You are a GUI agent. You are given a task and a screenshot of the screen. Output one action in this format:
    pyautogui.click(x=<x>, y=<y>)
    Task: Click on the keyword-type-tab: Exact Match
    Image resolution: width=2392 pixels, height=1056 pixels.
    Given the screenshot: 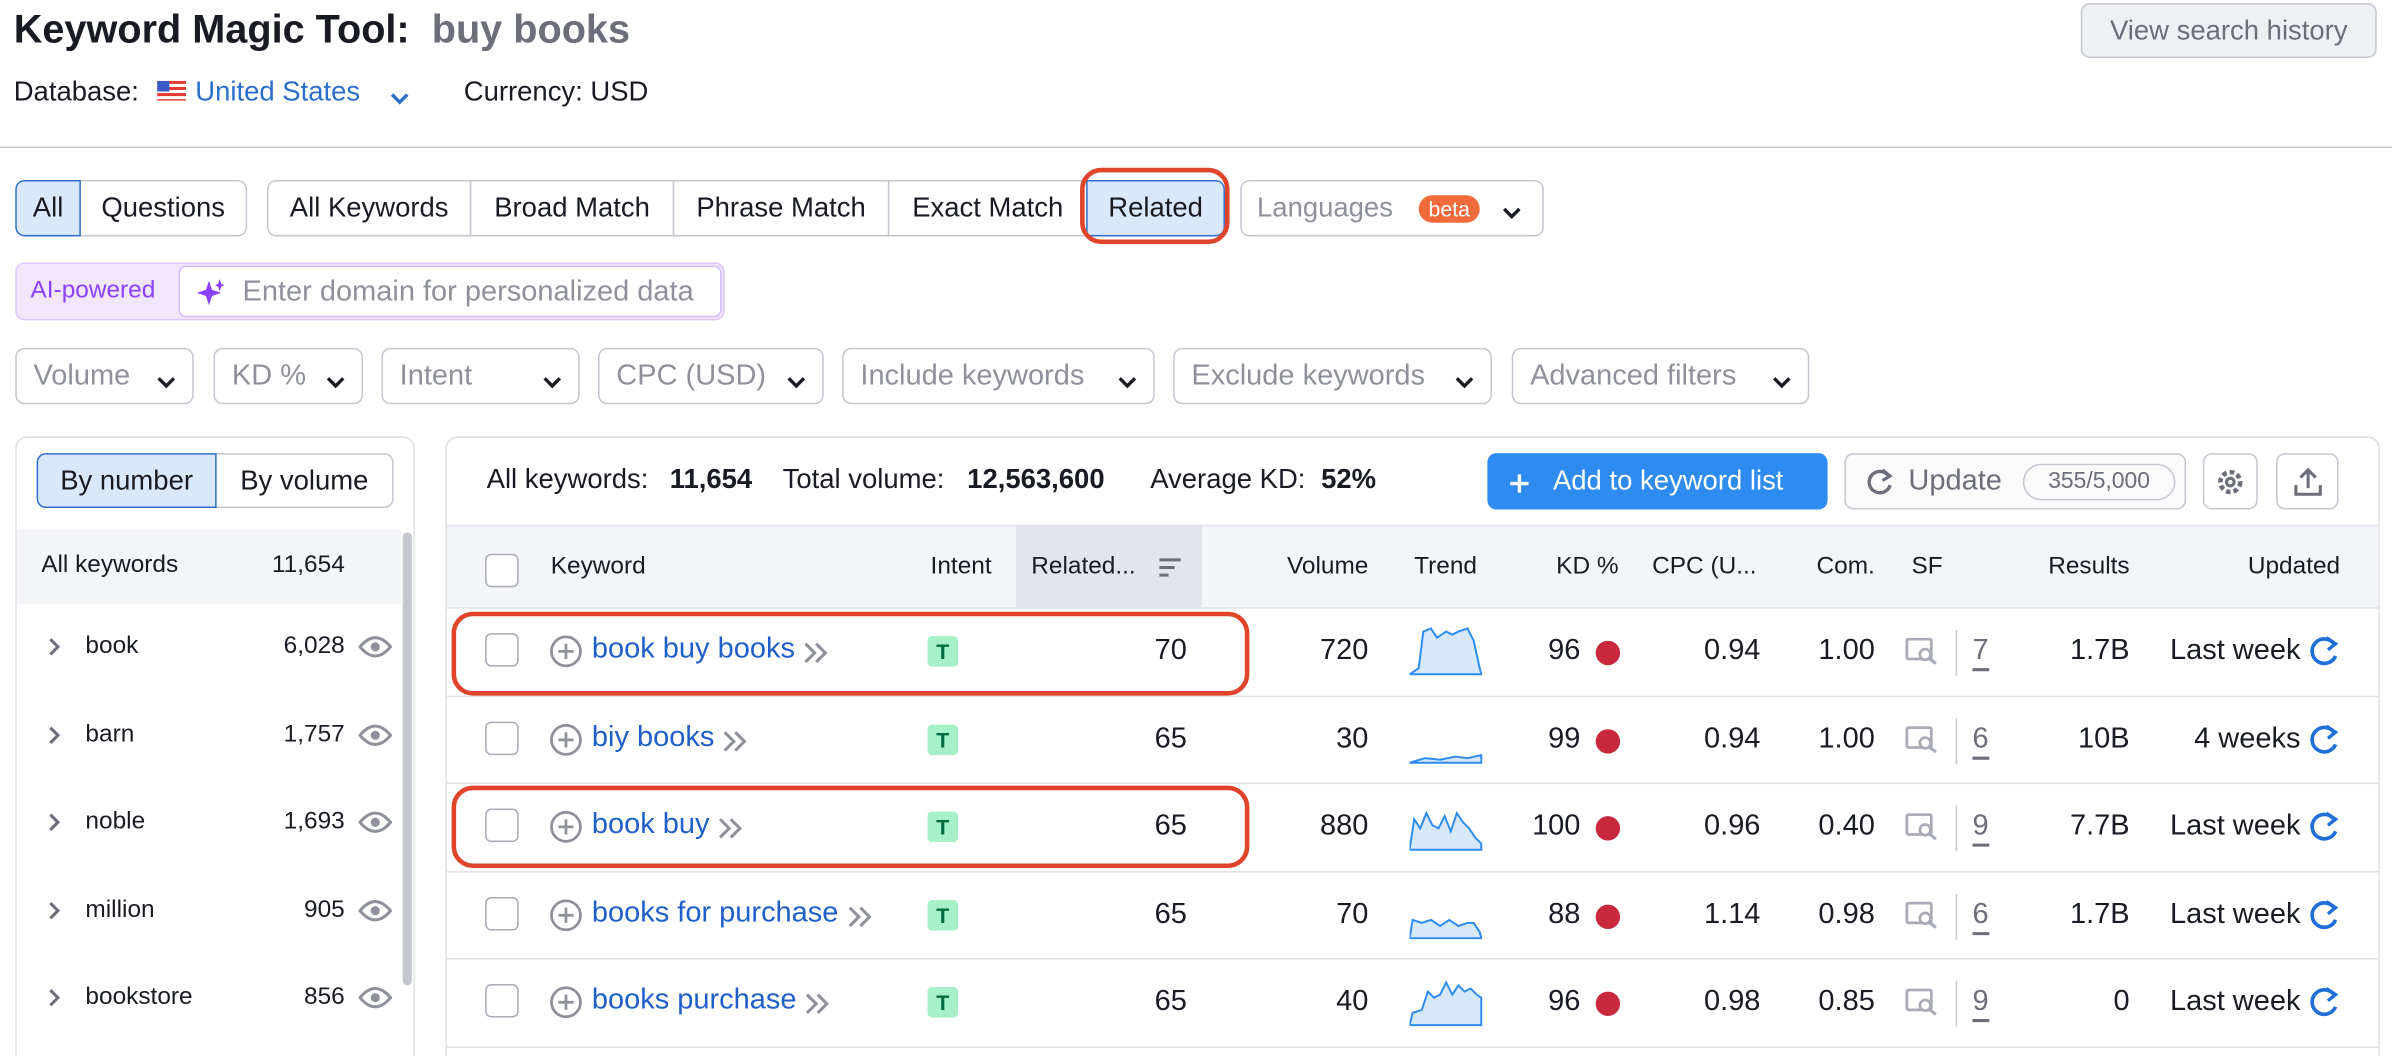 What is the action you would take?
    pyautogui.click(x=987, y=208)
    